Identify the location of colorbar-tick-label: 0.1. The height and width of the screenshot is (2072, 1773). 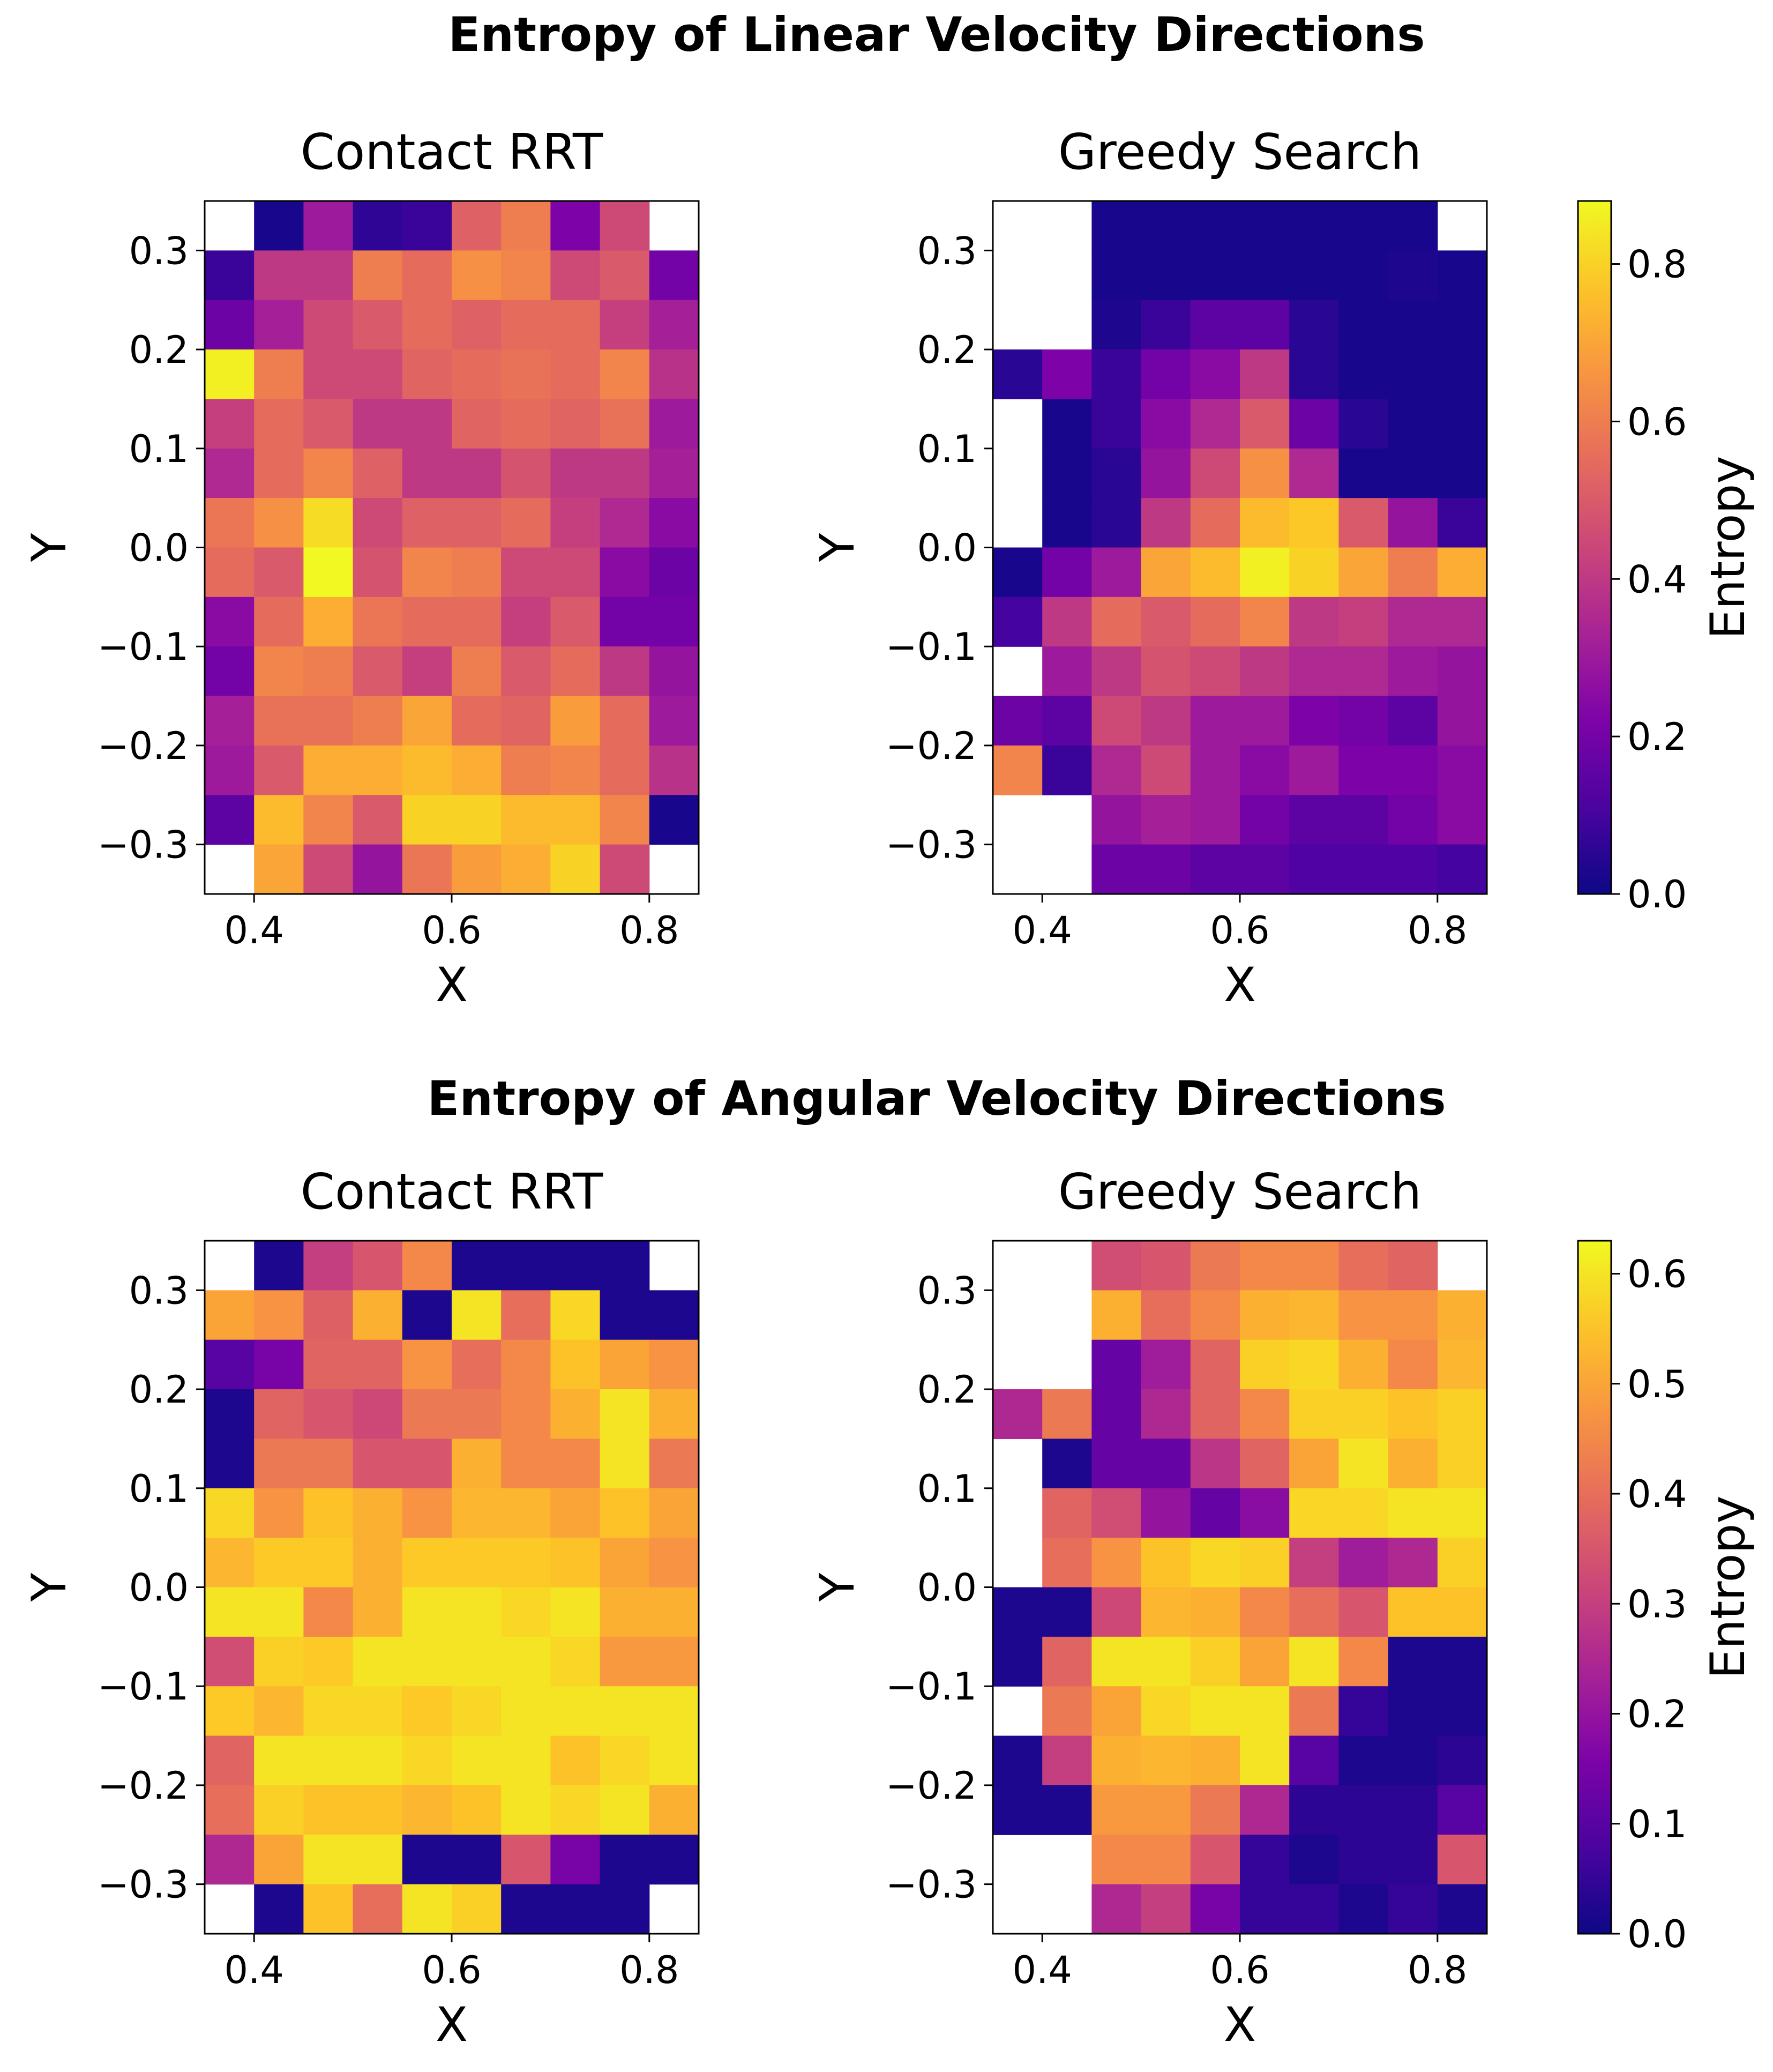
(1657, 1824).